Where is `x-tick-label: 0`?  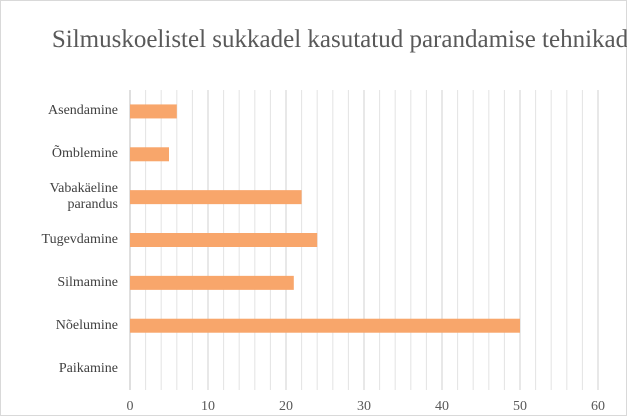
x-tick-label: 0 is located at coordinates (130, 406).